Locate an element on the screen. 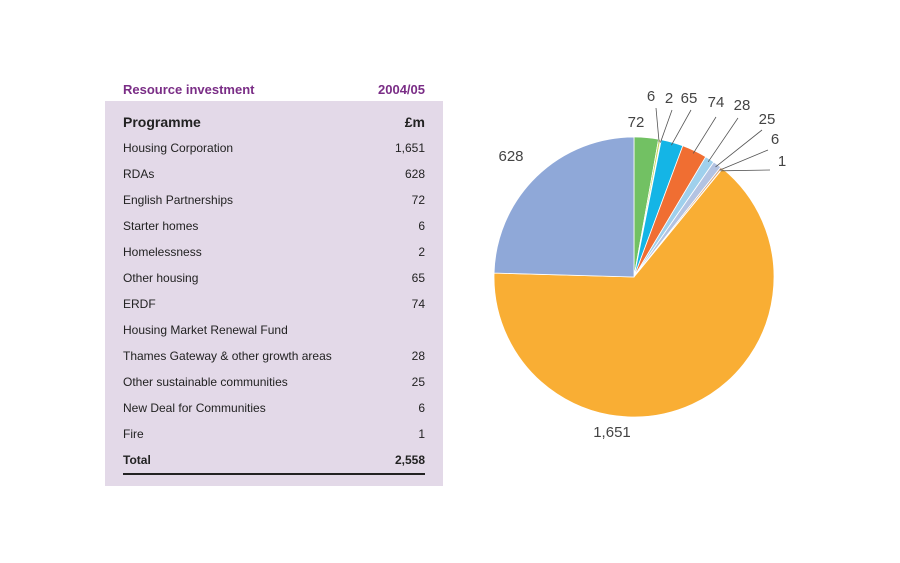 This screenshot has height=563, width=900. pie-label: 25 is located at coordinates (767, 119).